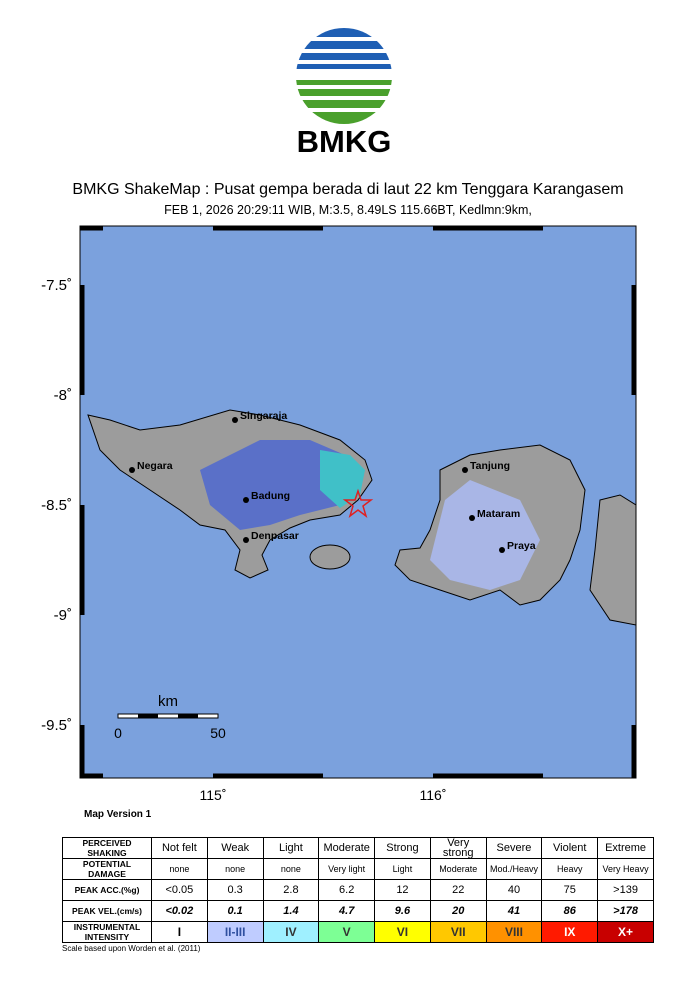 This screenshot has width=696, height=985. I want to click on legend-cell: >178, so click(625, 911).